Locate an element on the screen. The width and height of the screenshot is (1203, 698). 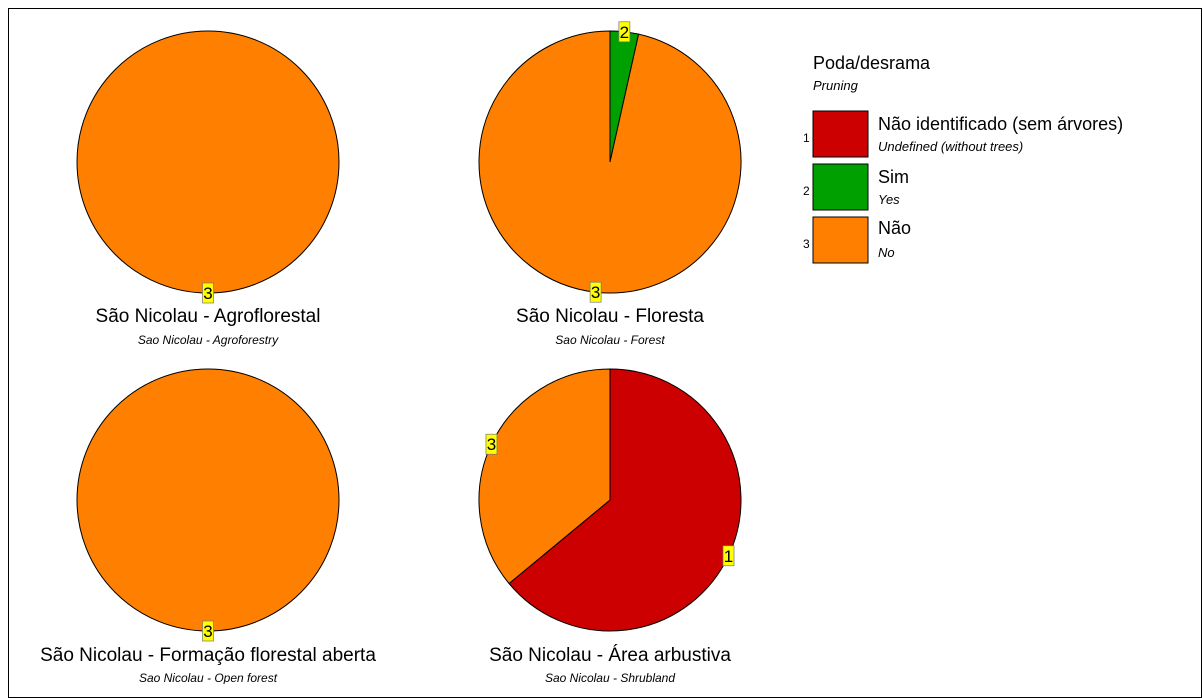
legend-item-2-swatch is located at coordinates (840, 187).